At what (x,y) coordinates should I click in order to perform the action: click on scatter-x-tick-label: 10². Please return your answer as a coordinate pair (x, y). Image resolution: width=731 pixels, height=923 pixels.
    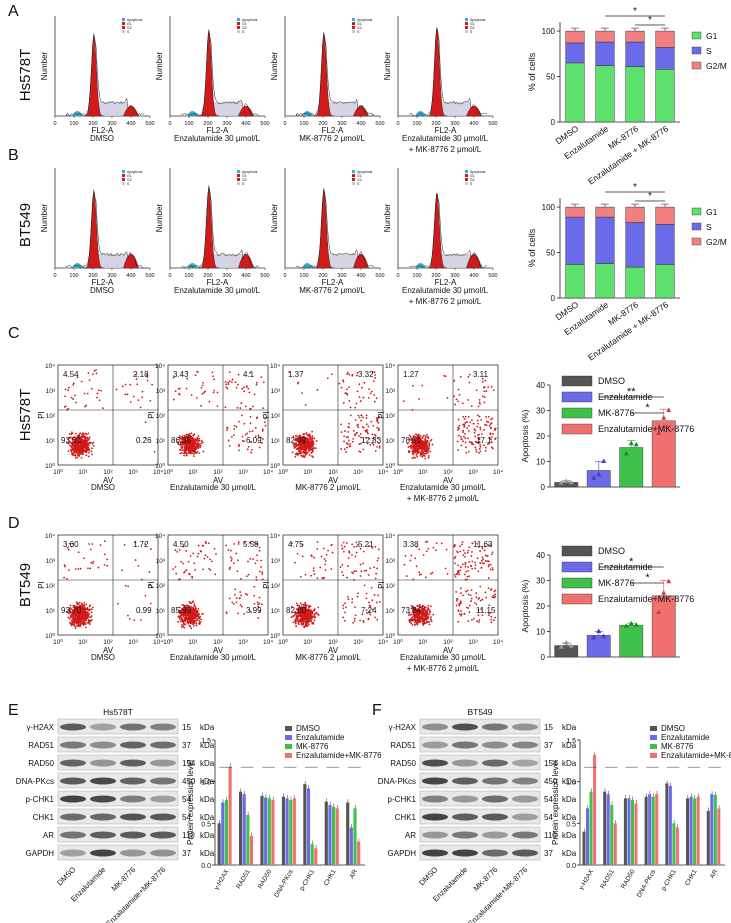
    Looking at the image, I should click on (218, 472).